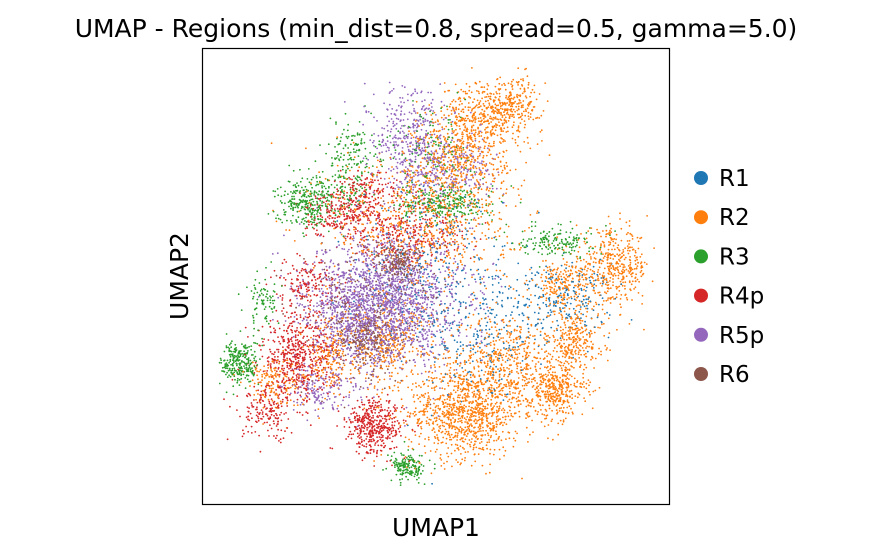 This screenshot has width=872, height=556. Describe the element at coordinates (467, 317) in the screenshot. I see `point-group-r1` at that location.